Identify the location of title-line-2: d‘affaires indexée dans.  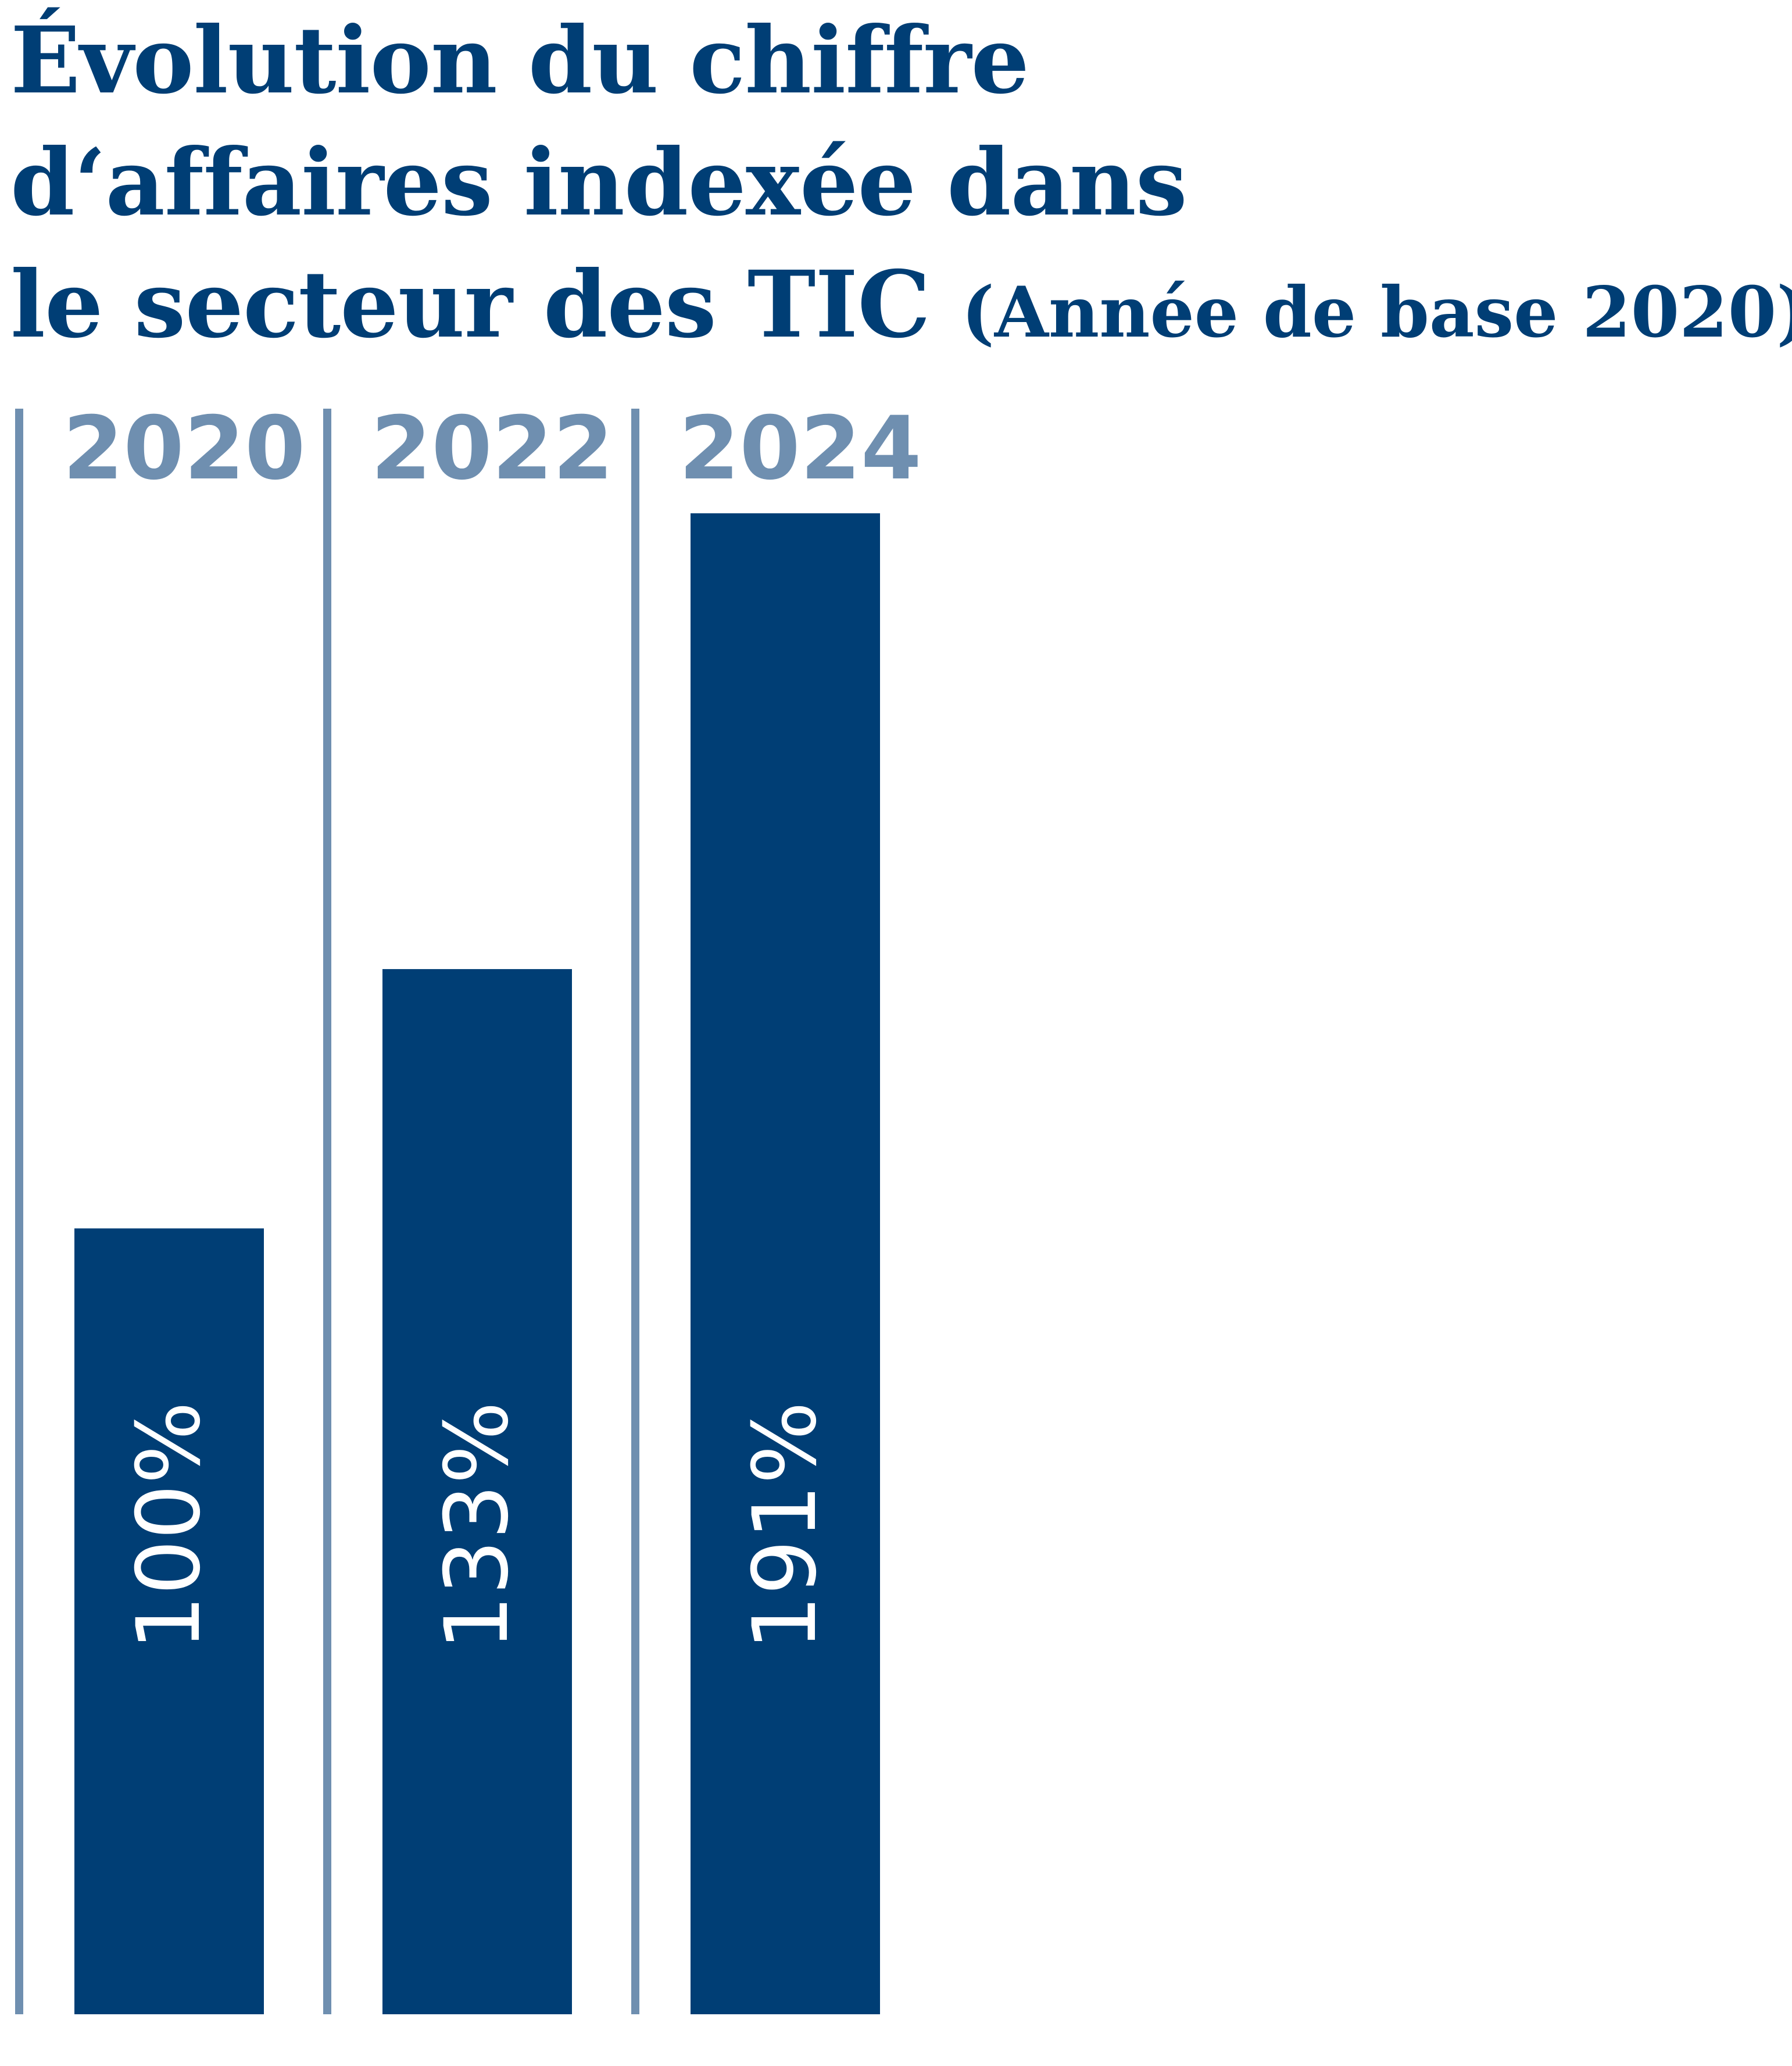
(598, 183).